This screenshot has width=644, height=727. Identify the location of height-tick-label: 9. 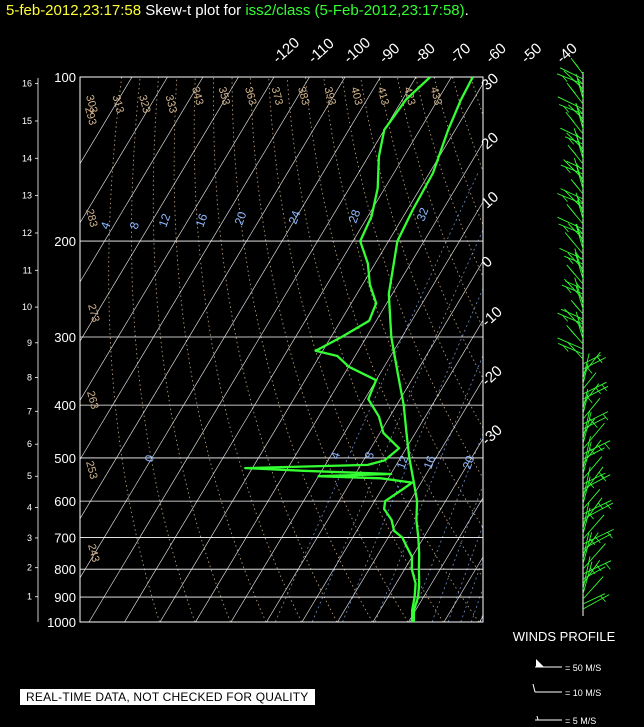
(29, 343).